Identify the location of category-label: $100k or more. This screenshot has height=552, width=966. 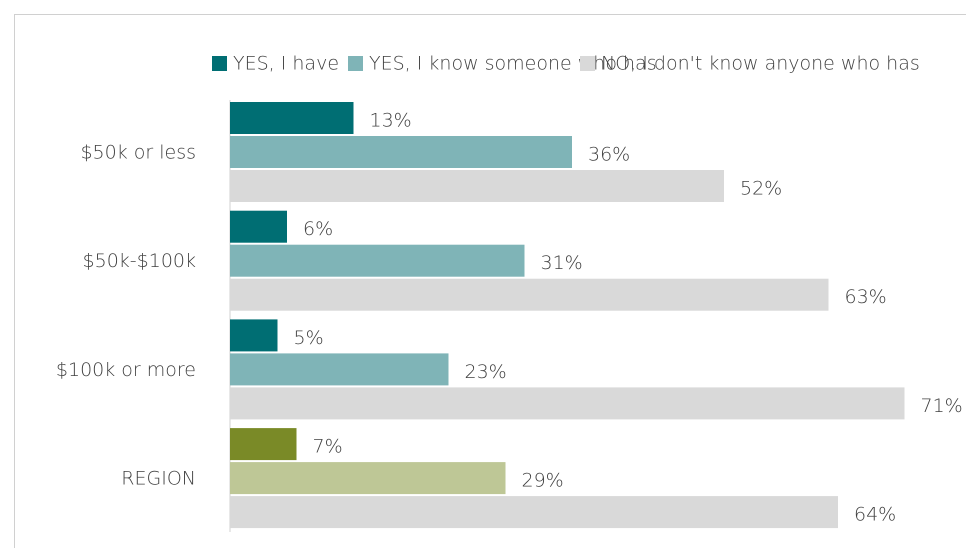
(126, 370).